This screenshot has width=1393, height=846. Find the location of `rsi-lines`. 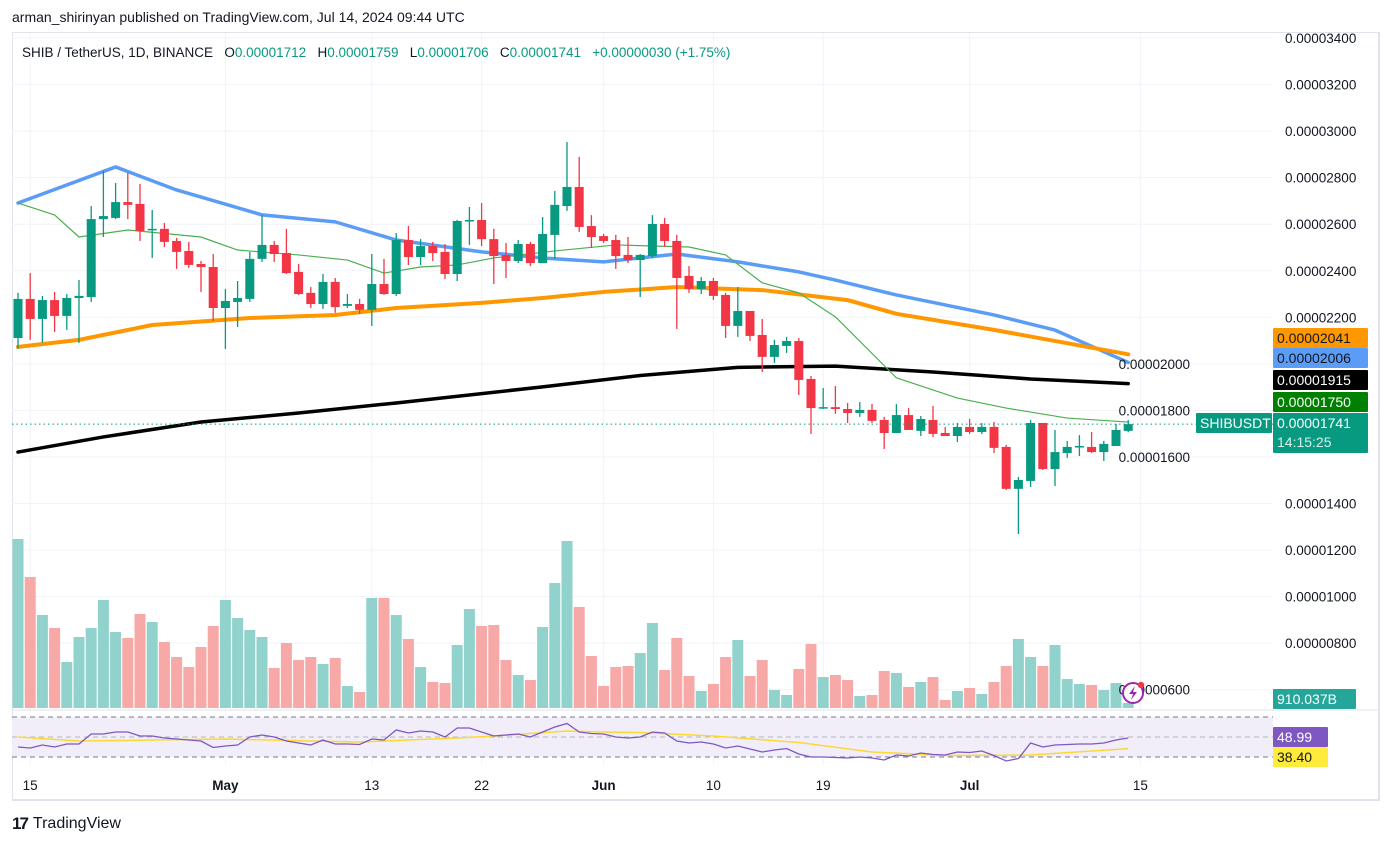

rsi-lines is located at coordinates (573, 742).